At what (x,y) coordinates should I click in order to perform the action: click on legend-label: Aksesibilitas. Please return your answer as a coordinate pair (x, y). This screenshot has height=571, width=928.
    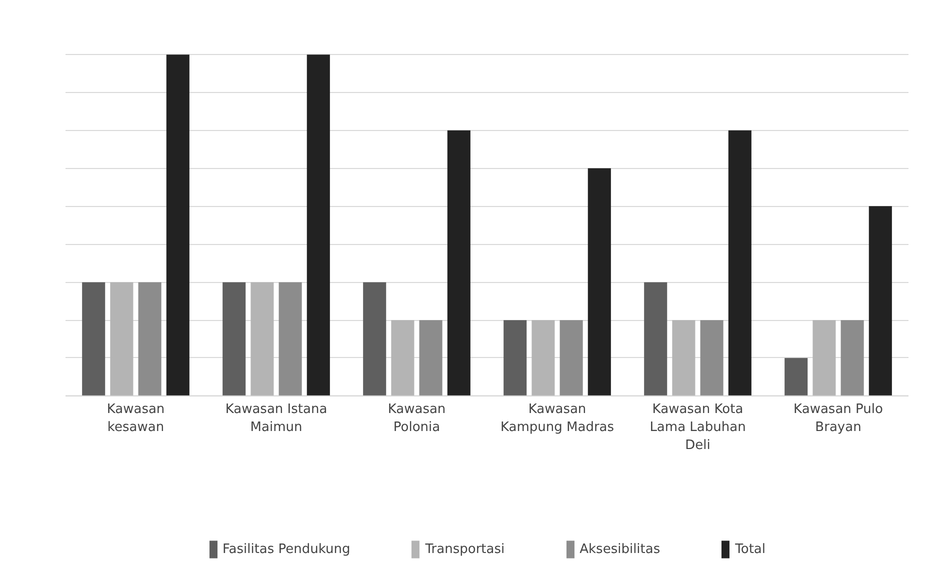
    Looking at the image, I should click on (620, 549).